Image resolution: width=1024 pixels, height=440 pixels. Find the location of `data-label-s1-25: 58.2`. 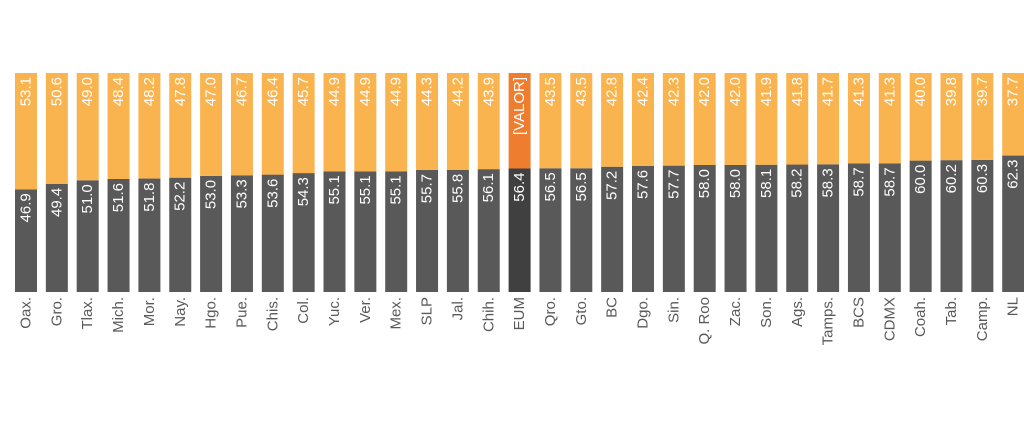

data-label-s1-25: 58.2 is located at coordinates (797, 183).